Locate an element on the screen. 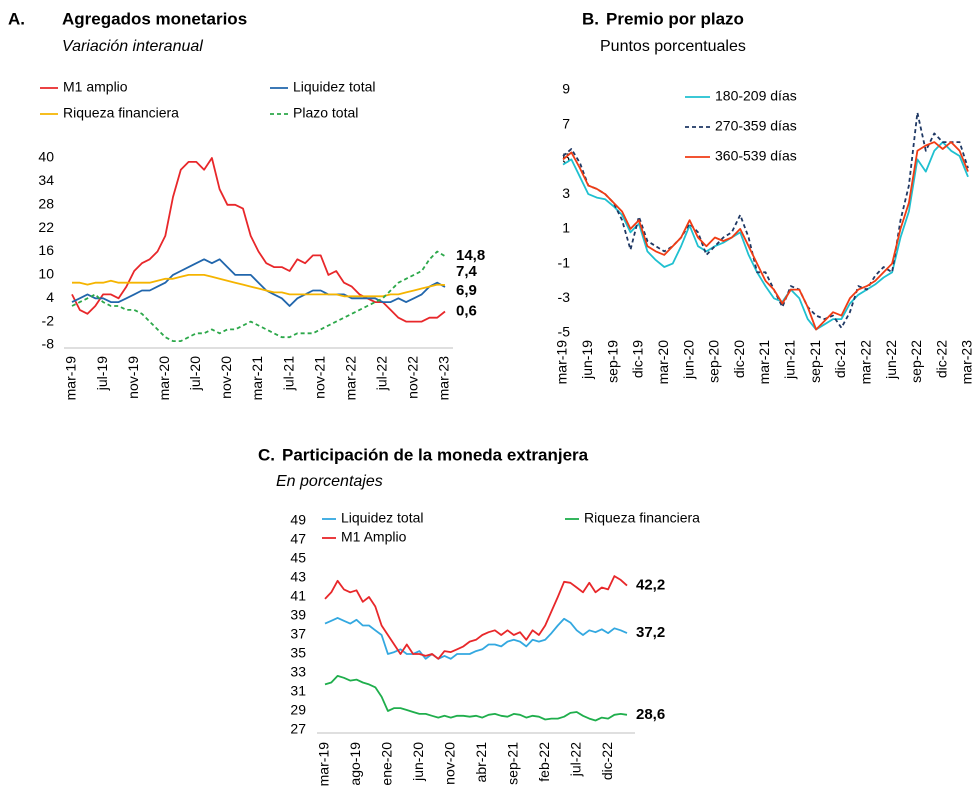  legend-label: M1 amplio is located at coordinates (95, 87).